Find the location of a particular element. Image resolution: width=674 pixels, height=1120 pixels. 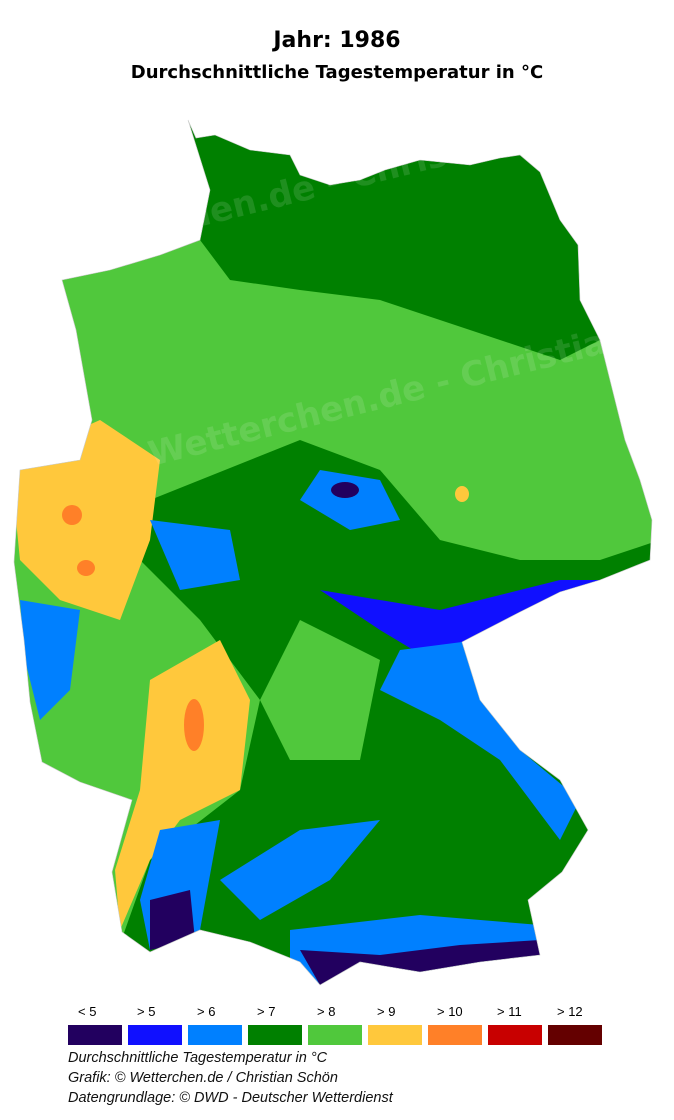

legend-label: > 6 is located at coordinates (206, 1011).